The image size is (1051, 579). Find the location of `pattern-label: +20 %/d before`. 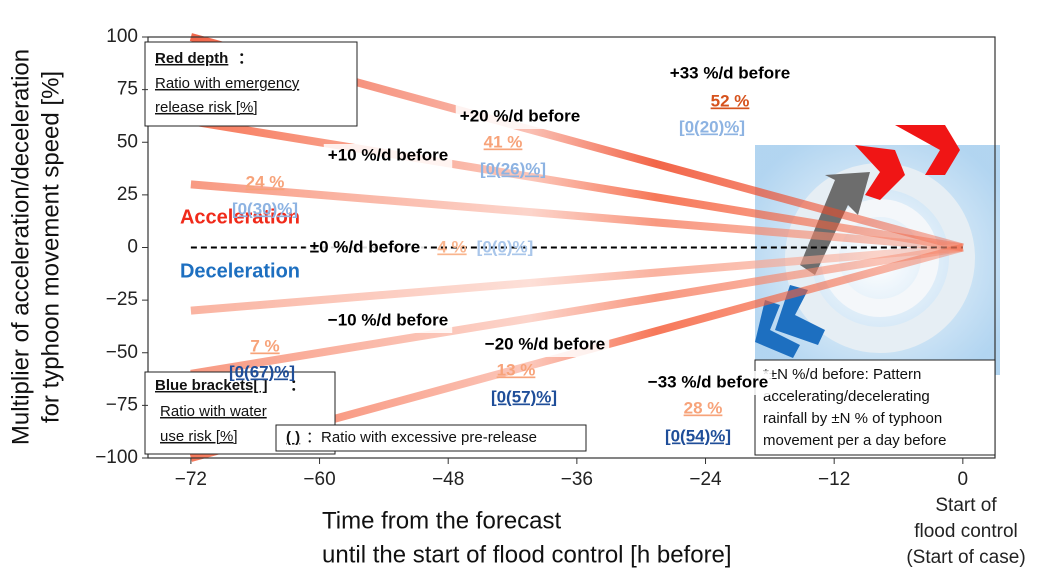

pattern-label: +20 %/d before is located at coordinates (520, 115).